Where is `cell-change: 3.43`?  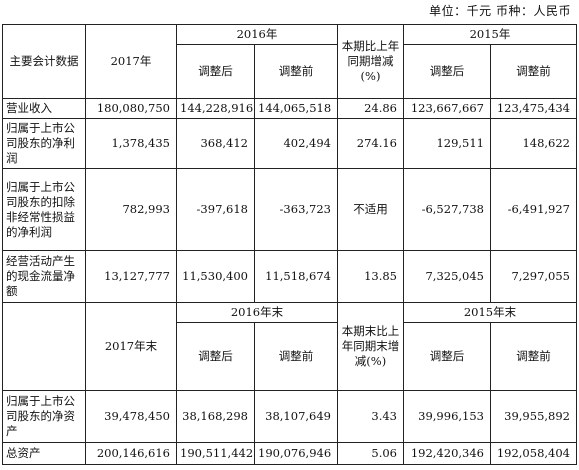
cell-change: 3.43 is located at coordinates (370, 416).